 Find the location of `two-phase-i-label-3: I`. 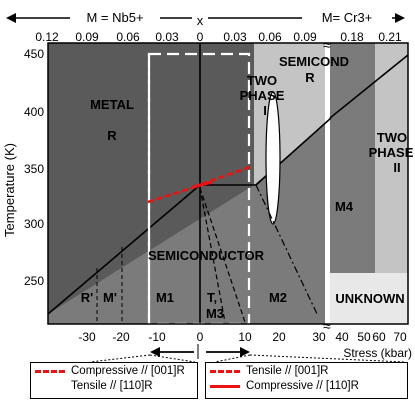

two-phase-i-label-3: I is located at coordinates (265, 110).